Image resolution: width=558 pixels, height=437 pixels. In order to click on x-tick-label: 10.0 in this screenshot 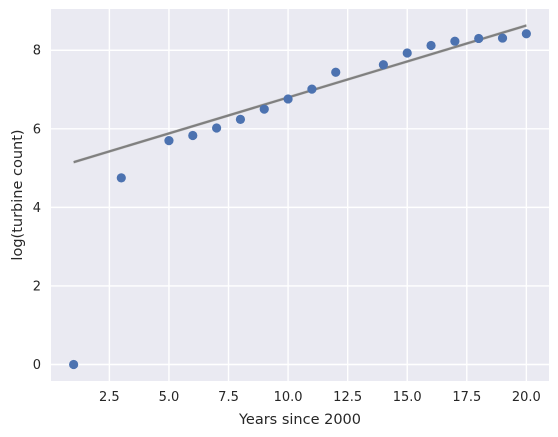, I will do `click(288, 397)`.